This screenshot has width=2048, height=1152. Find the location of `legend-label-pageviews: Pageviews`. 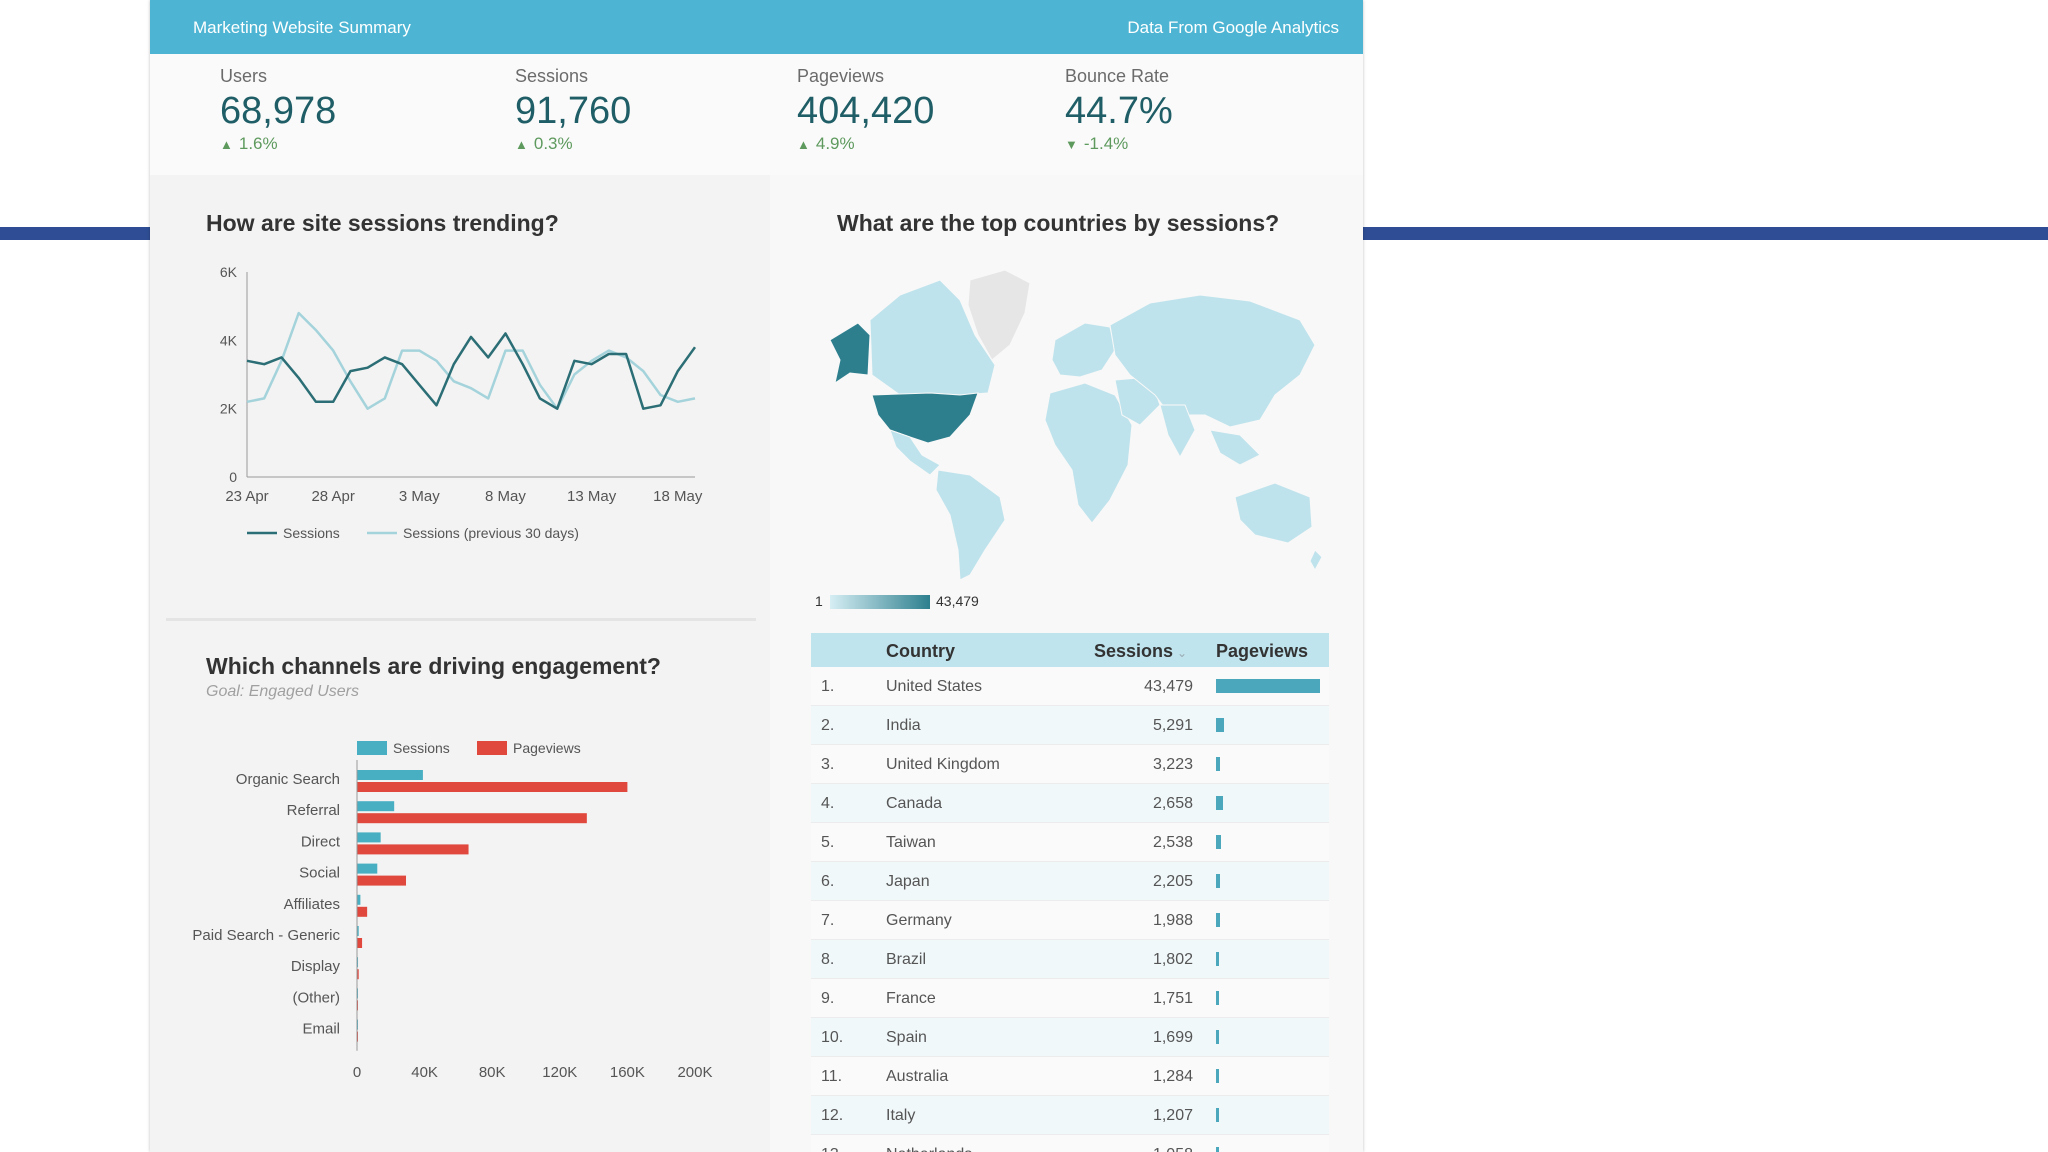

legend-label-pageviews: Pageviews is located at coordinates (547, 748).